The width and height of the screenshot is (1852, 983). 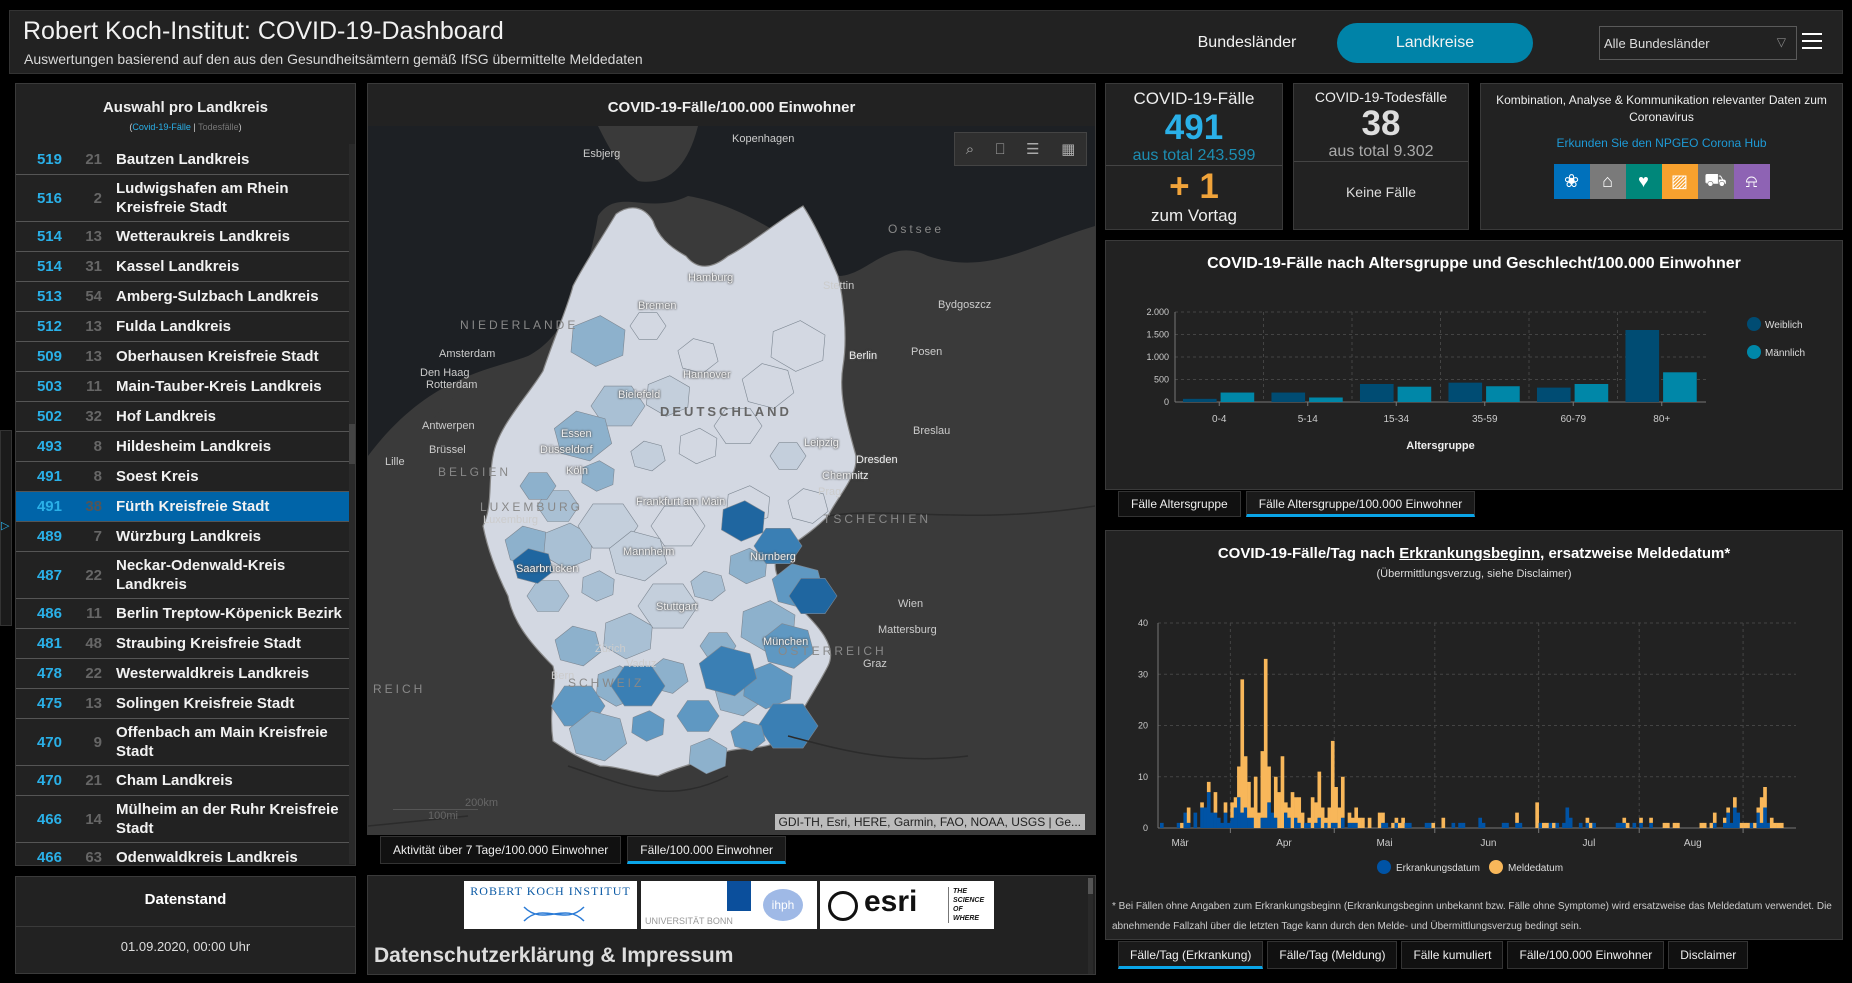 What do you see at coordinates (183, 387) in the screenshot?
I see `landkreis-row: 503 11 Main-Tauber-Kreis Landkreis` at bounding box center [183, 387].